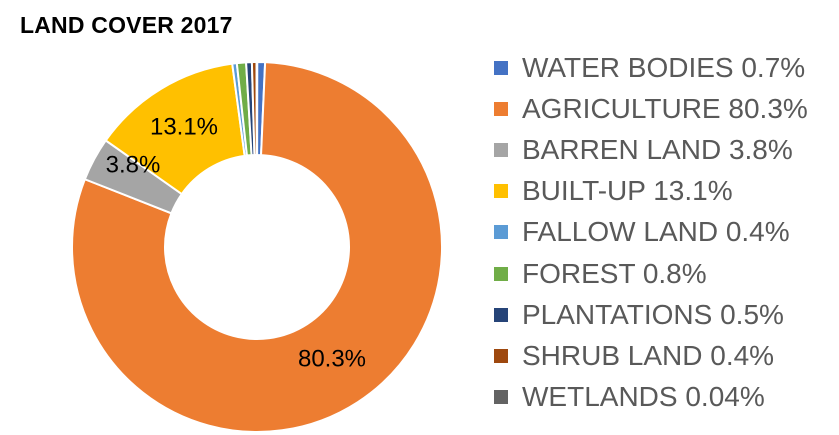 This screenshot has height=435, width=839. I want to click on data-label-built-up: 13.1%, so click(184, 126).